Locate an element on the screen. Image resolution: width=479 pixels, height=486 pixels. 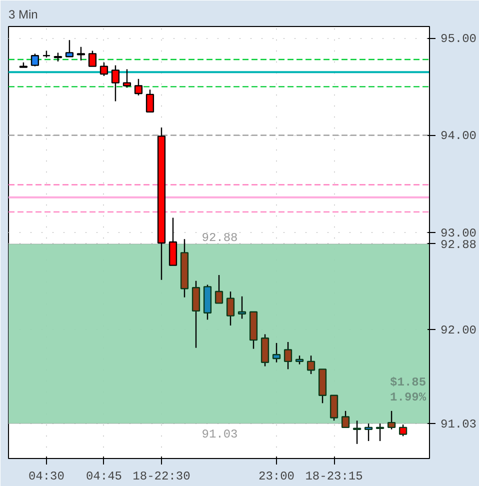
x-tick-label: 23:00 is located at coordinates (276, 477).